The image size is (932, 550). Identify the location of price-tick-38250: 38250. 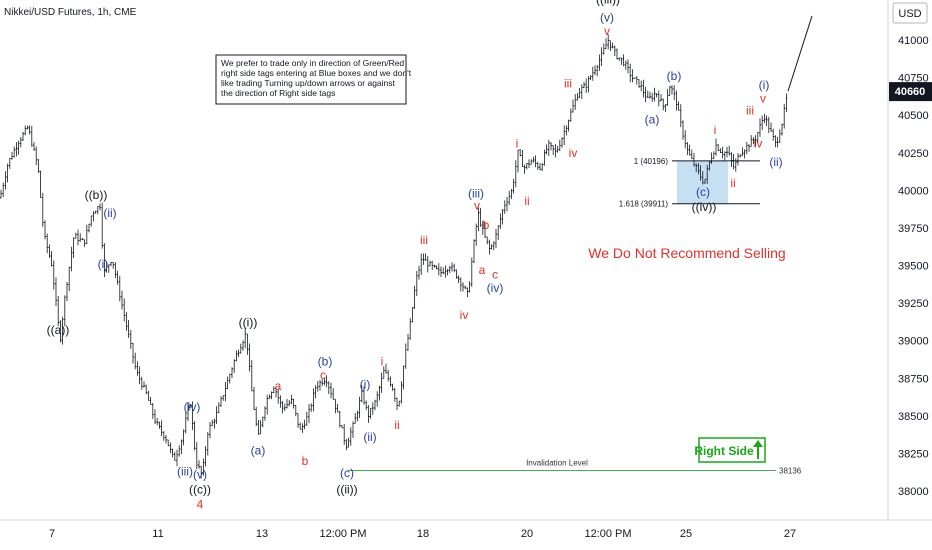
(913, 454).